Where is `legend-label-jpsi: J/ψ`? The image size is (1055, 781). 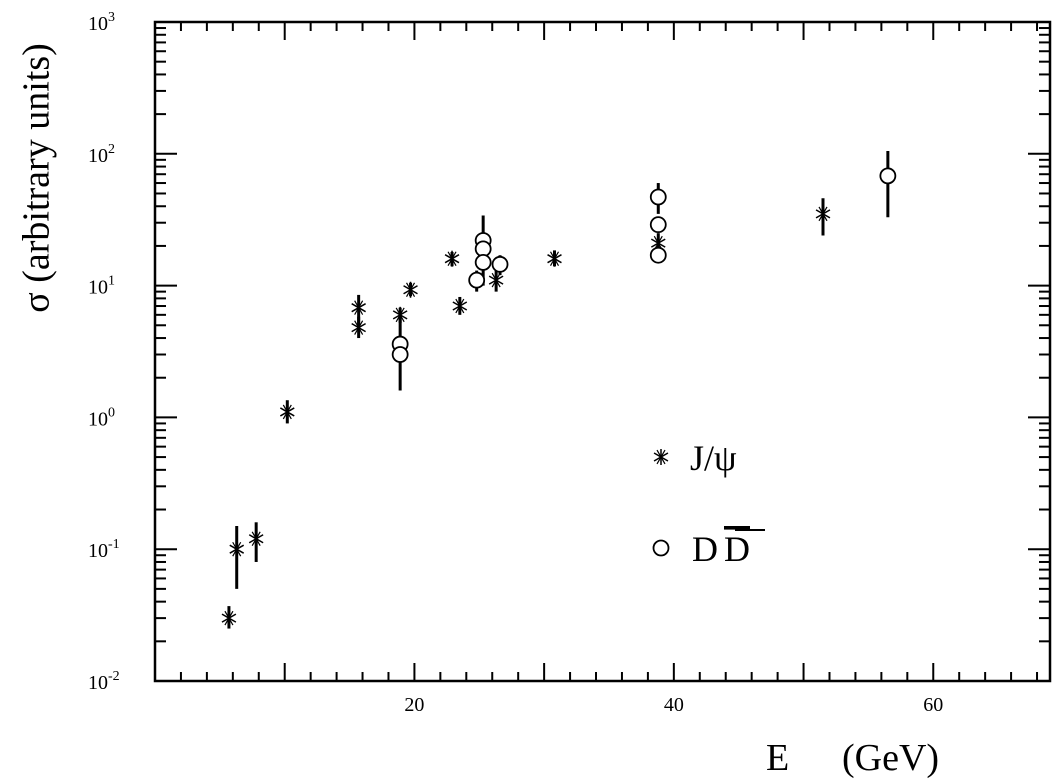 legend-label-jpsi: J/ψ is located at coordinates (713, 458).